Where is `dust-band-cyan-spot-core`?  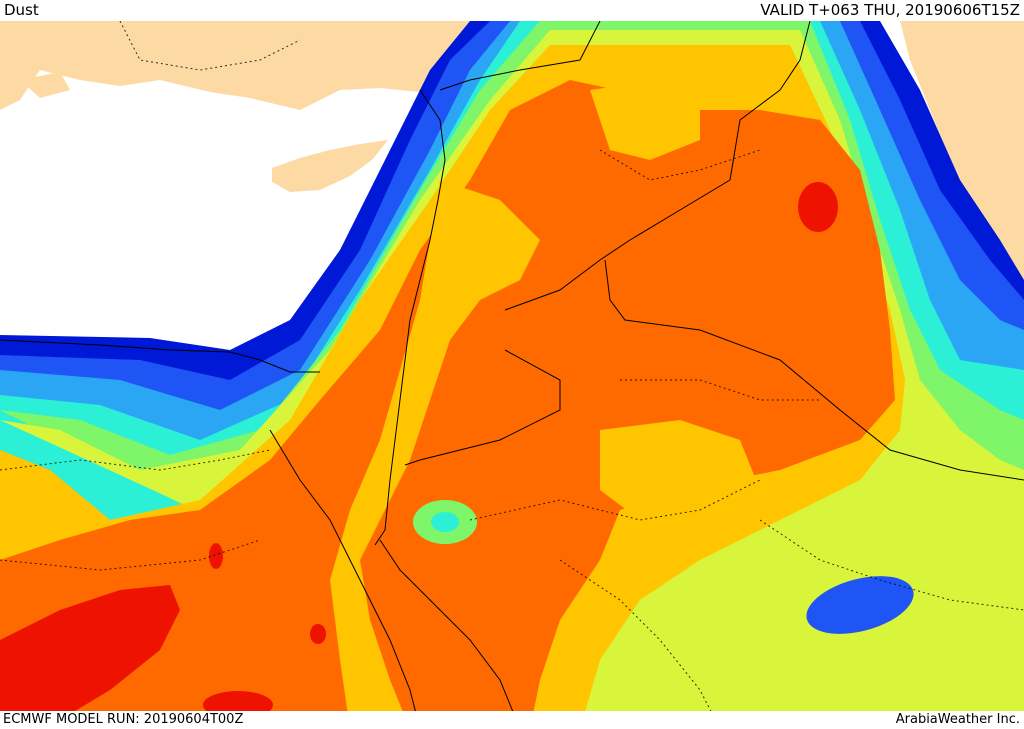 dust-band-cyan-spot-core is located at coordinates (445, 522).